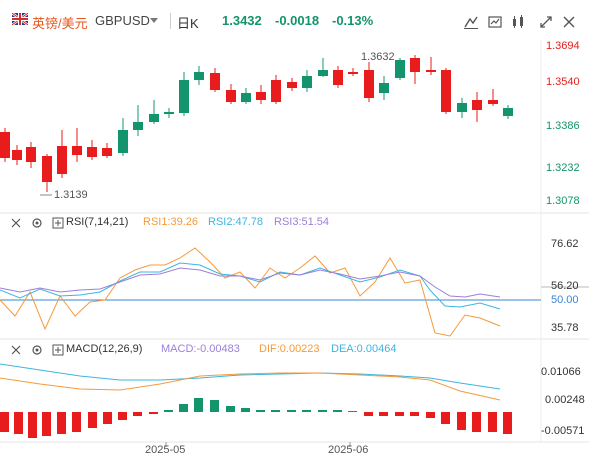  I want to click on header-divider, so click(170, 21).